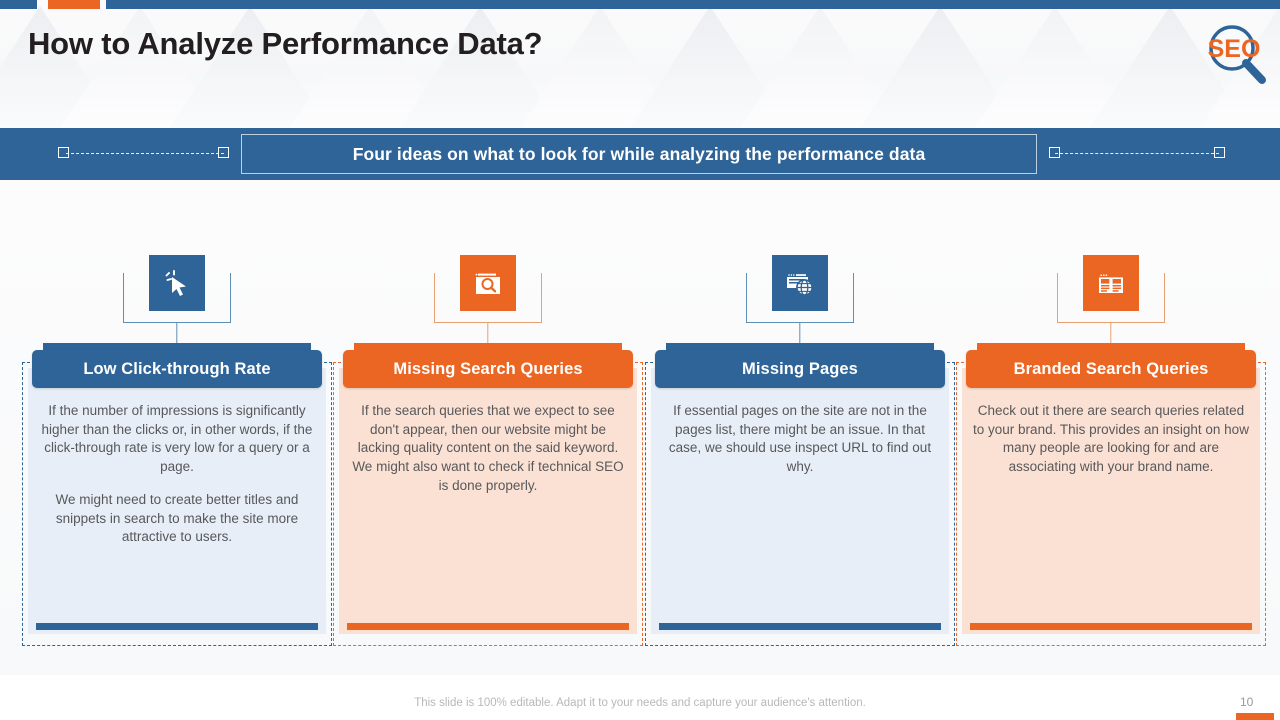 The width and height of the screenshot is (1280, 720). Describe the element at coordinates (18, 4) in the screenshot. I see `top-rule-blue-left` at that location.